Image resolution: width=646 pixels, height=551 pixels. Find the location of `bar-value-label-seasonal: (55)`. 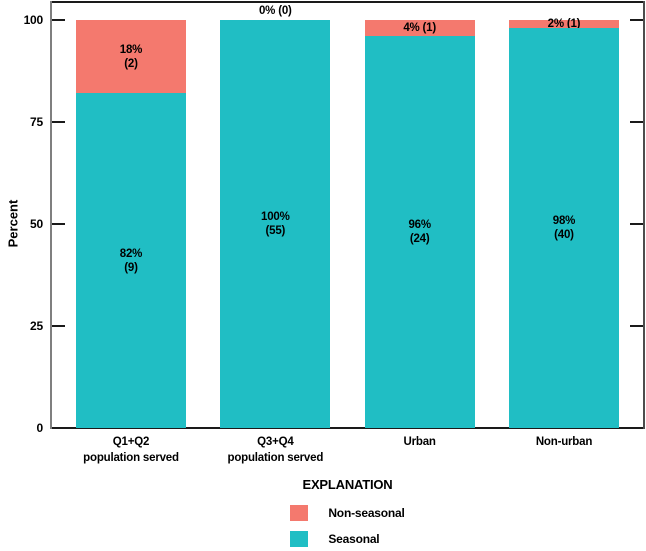

bar-value-label-seasonal: (55) is located at coordinates (275, 231).